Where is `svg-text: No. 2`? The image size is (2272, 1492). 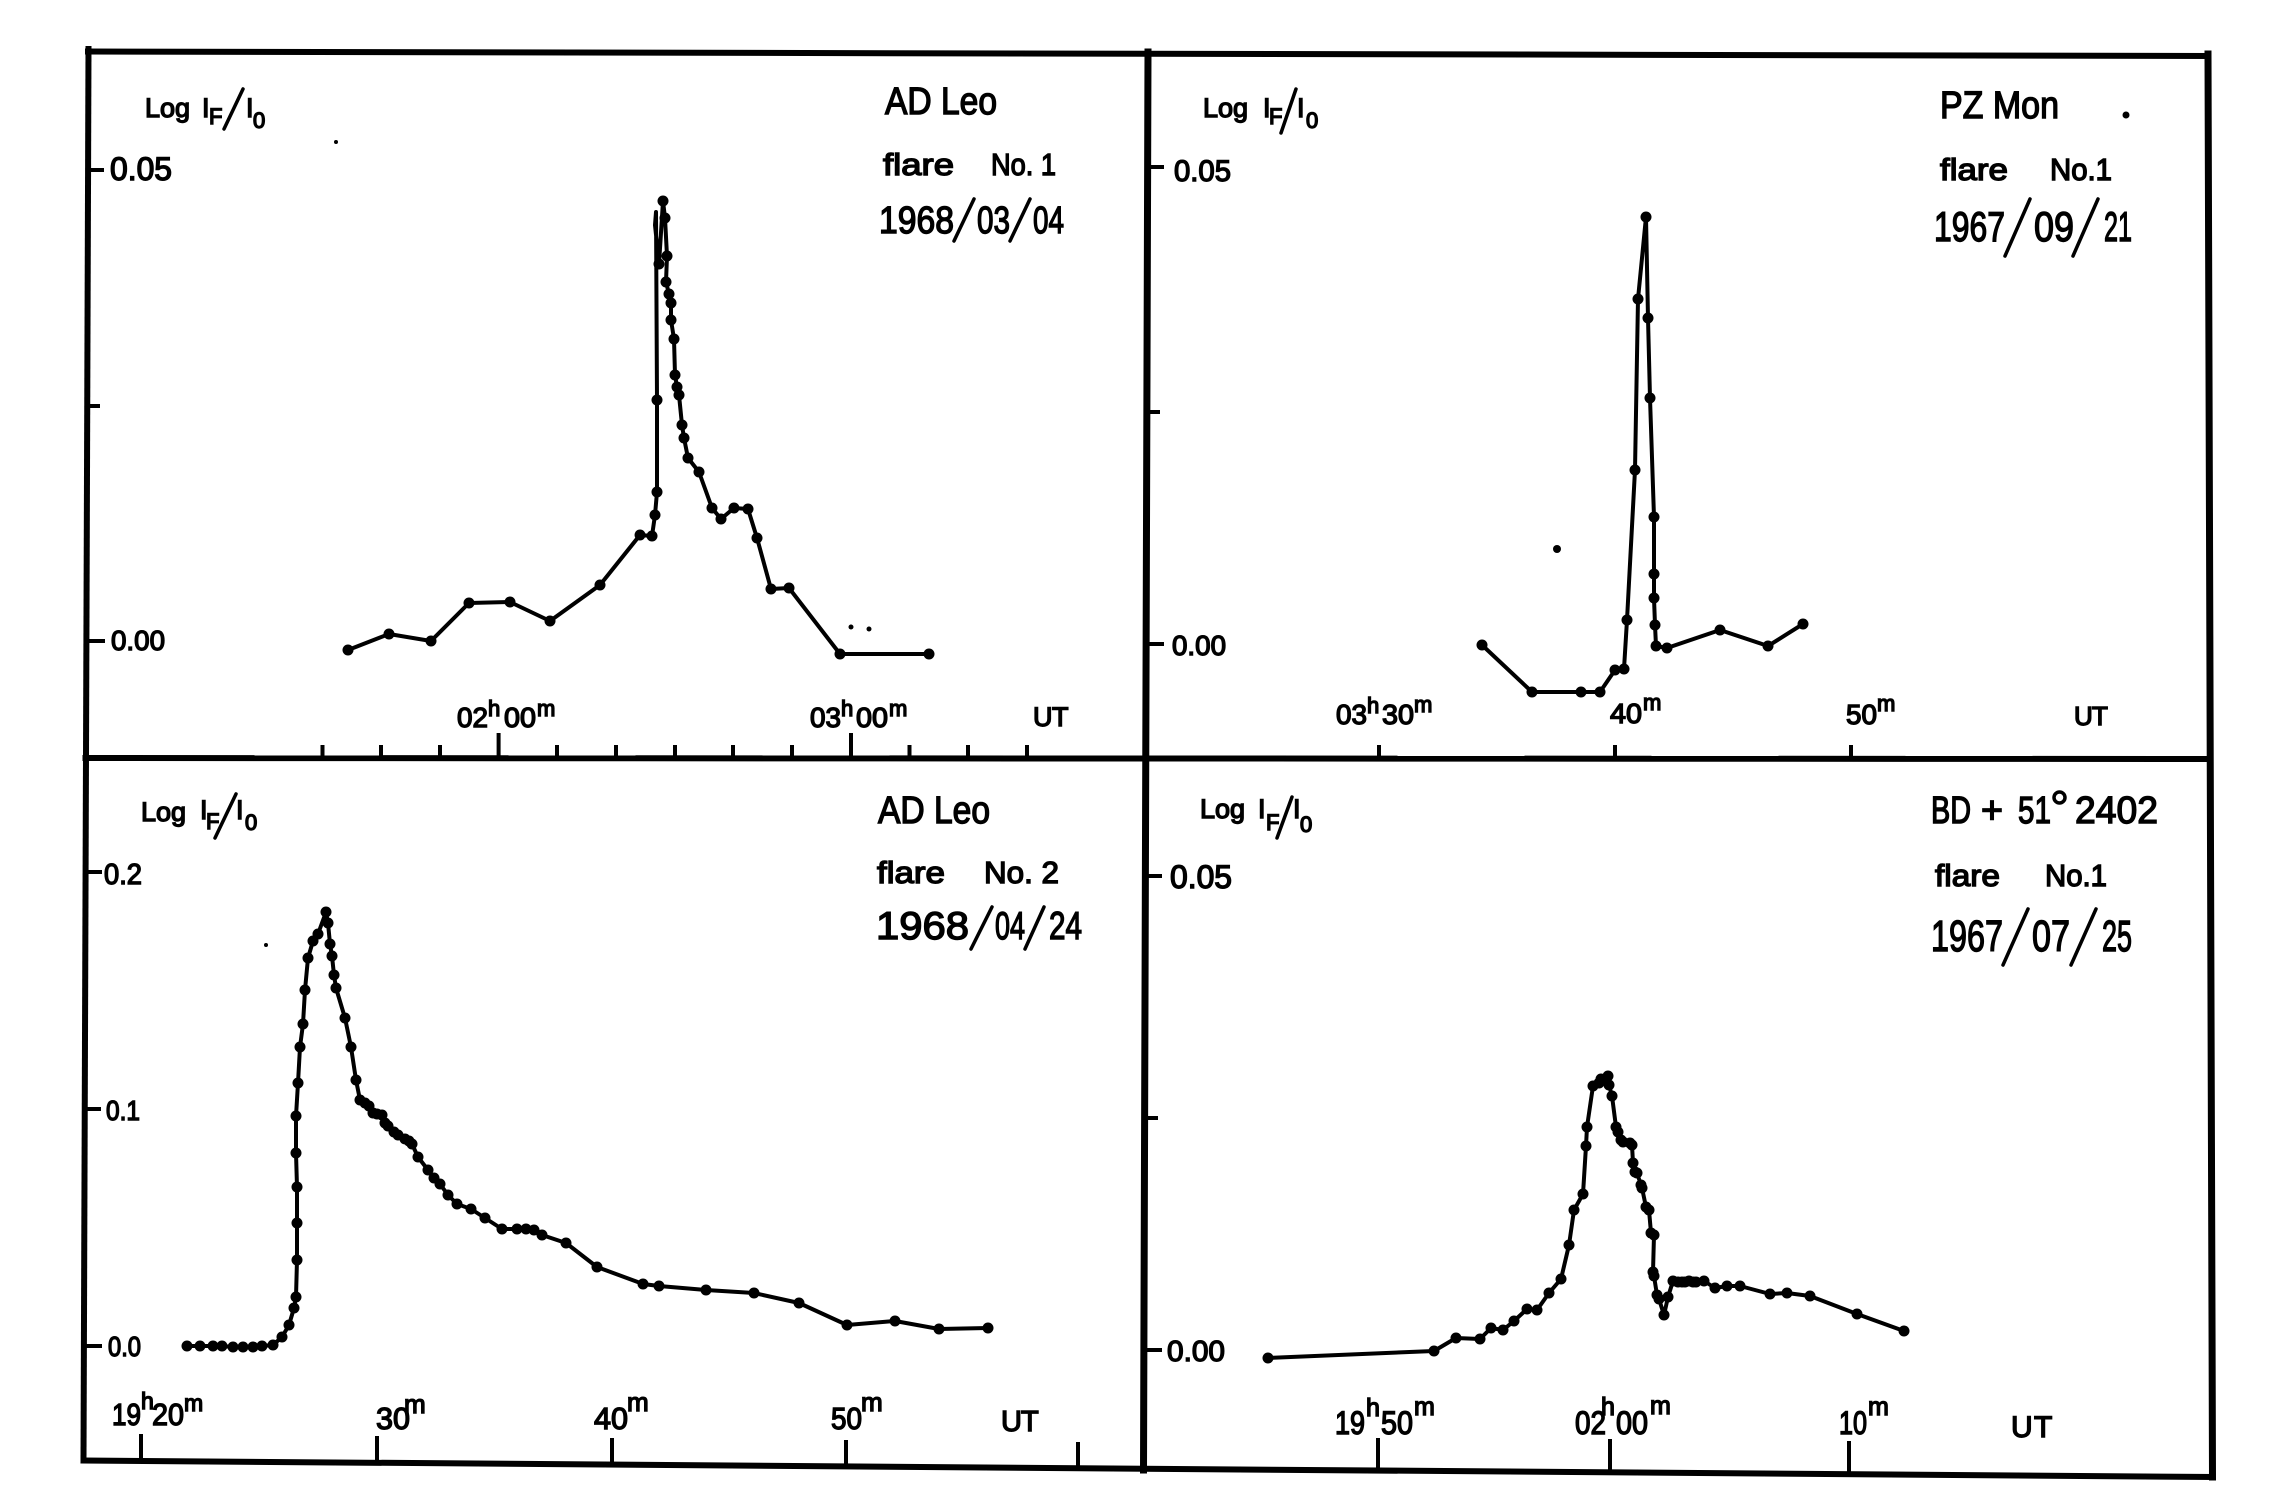 svg-text: No. 2 is located at coordinates (1021, 872).